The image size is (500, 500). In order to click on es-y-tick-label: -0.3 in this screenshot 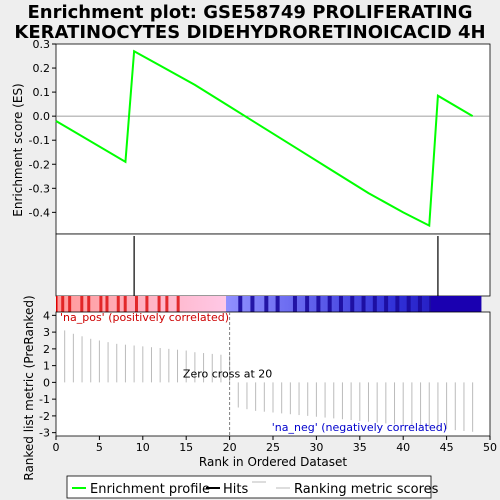, I will do `click(39, 188)`.